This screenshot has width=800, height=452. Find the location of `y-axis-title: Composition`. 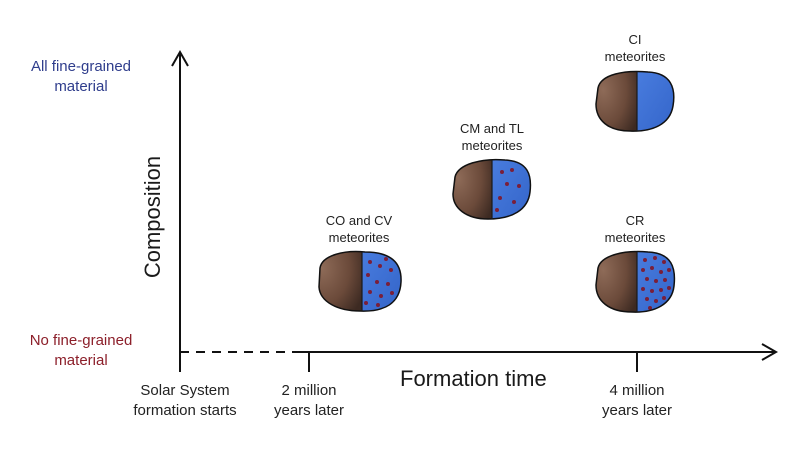

y-axis-title: Composition is located at coordinates (152, 217).